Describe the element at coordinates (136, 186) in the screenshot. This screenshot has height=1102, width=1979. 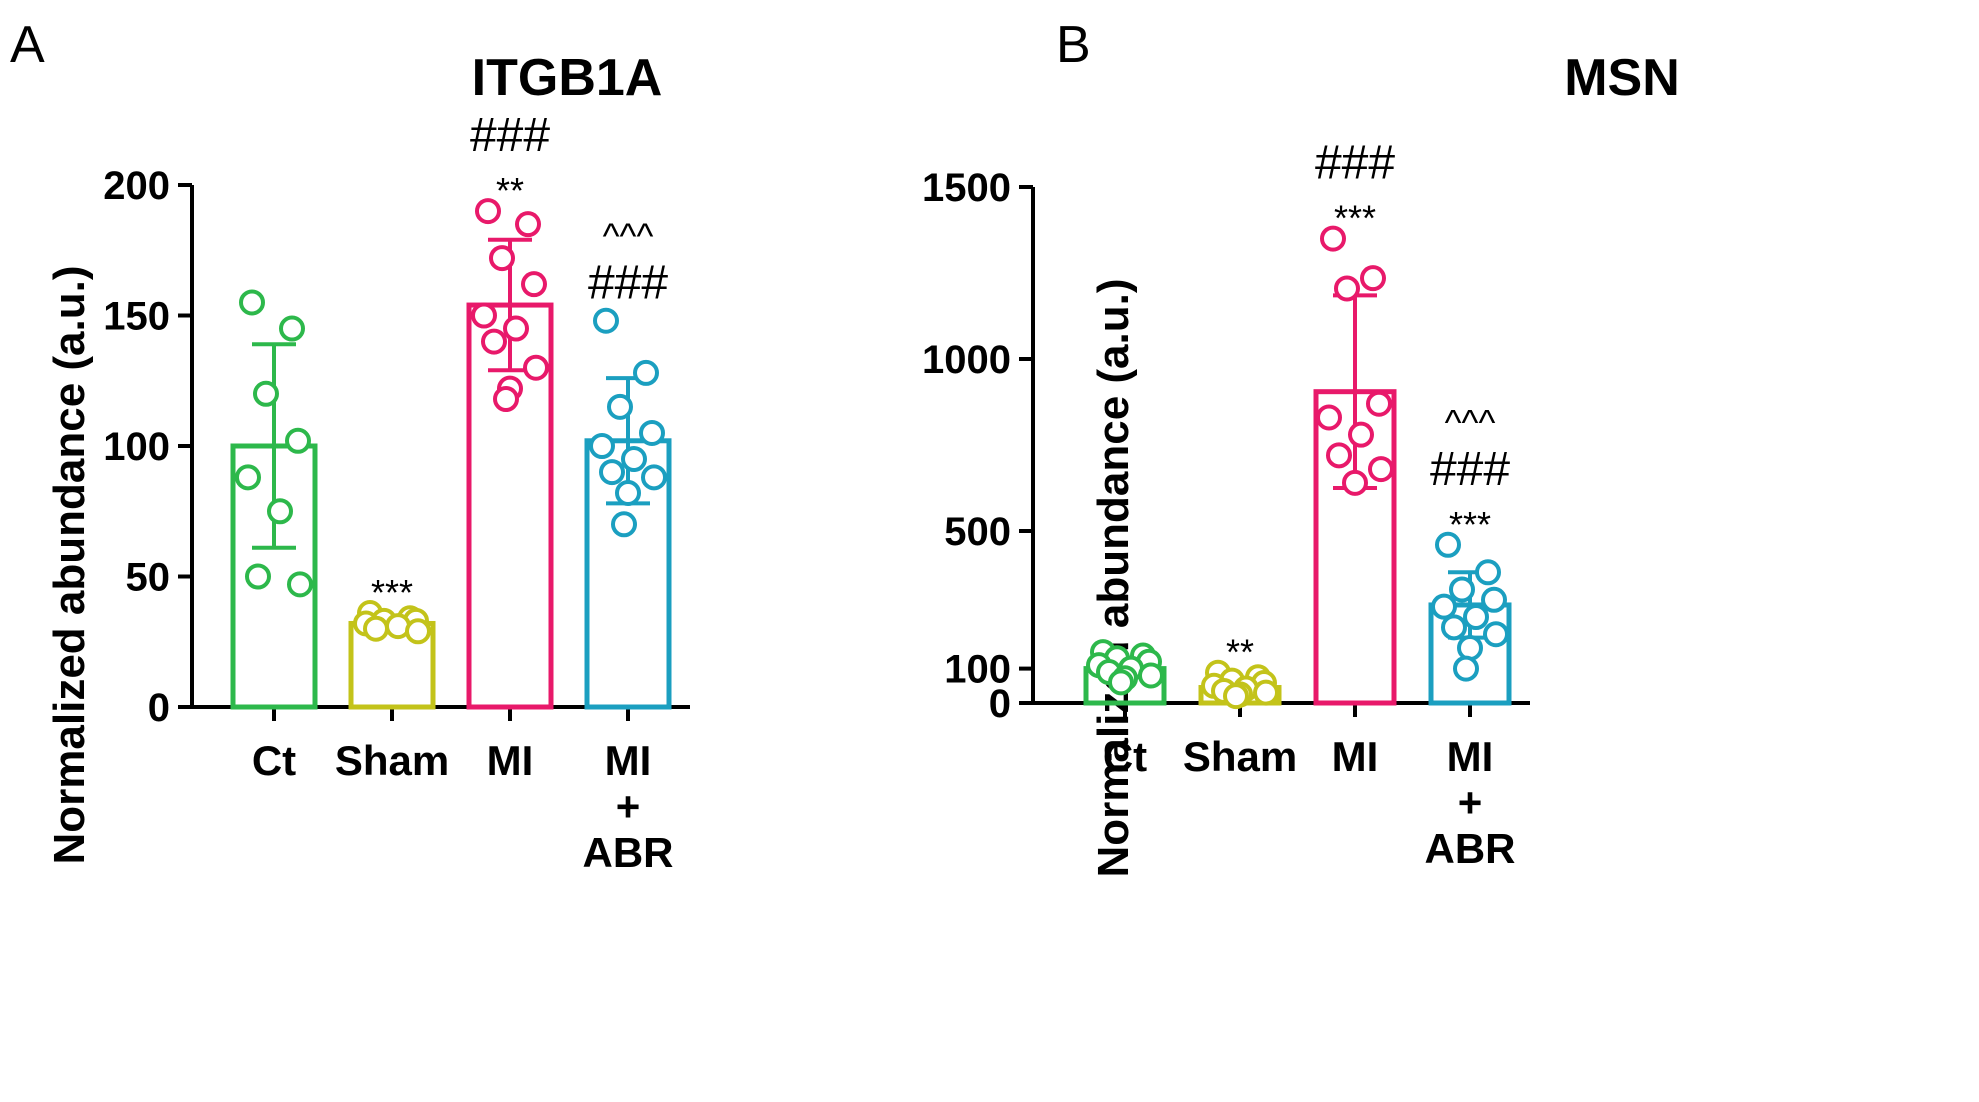
I see `y-tick-label: 200` at that location.